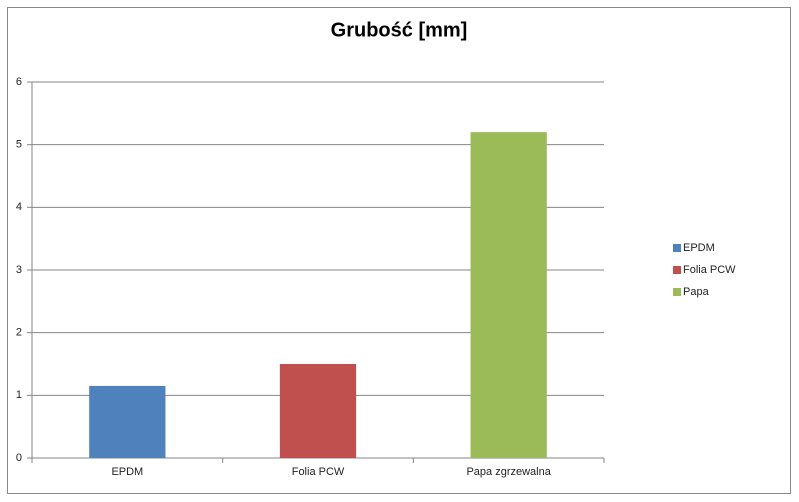  What do you see at coordinates (19, 145) in the screenshot?
I see `y-tick-label: 5` at bounding box center [19, 145].